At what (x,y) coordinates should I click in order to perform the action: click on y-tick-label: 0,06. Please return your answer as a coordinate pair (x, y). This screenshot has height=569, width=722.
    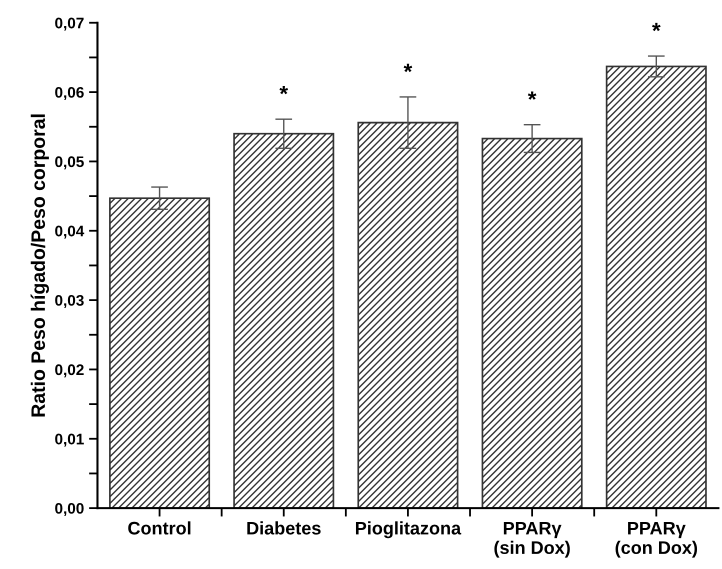
    Looking at the image, I should click on (69, 93).